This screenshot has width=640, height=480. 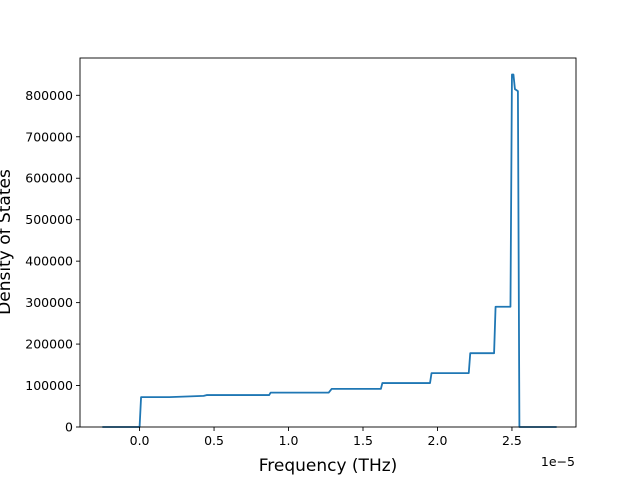 I want to click on y-tick-label: 0, so click(x=69, y=427).